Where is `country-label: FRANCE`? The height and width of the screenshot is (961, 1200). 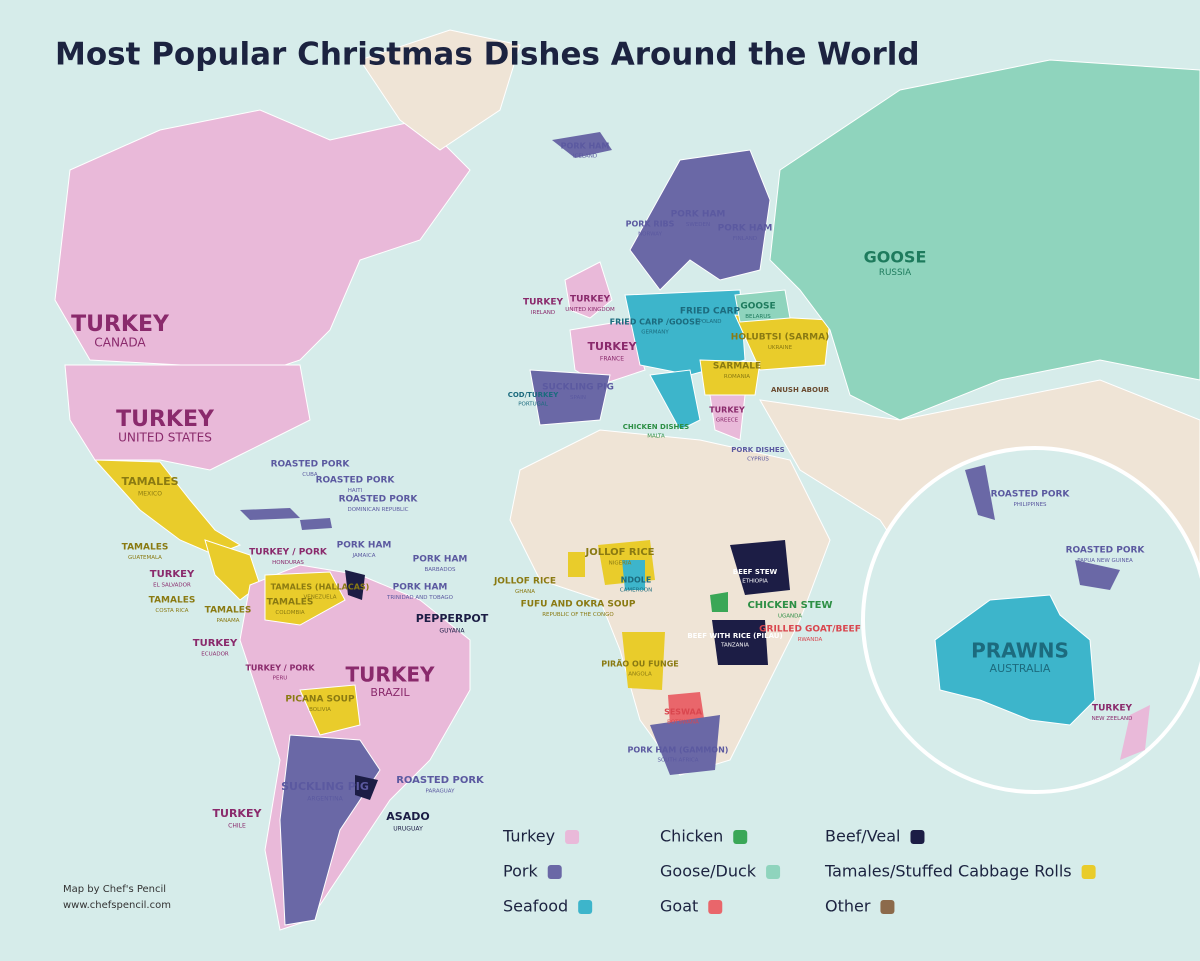
country-label: FRANCE is located at coordinates (612, 359).